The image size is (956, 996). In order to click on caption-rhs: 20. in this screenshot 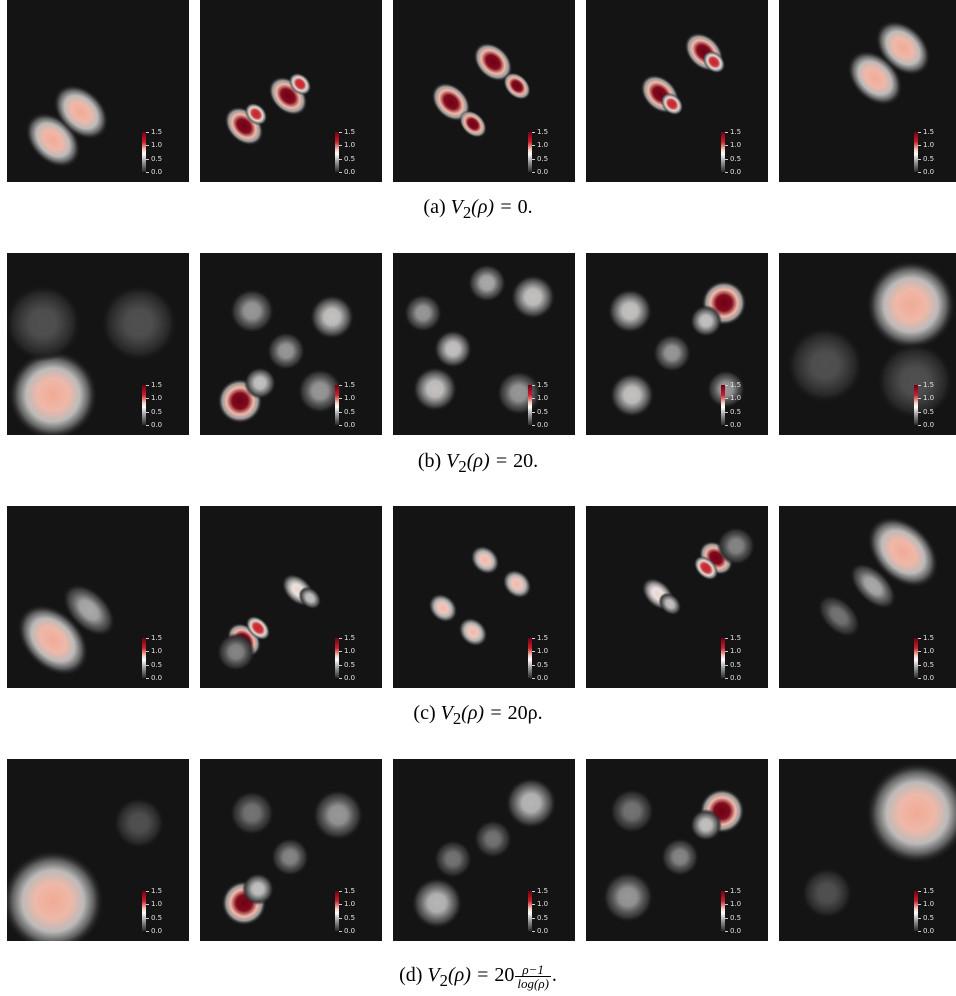, I will do `click(526, 461)`.